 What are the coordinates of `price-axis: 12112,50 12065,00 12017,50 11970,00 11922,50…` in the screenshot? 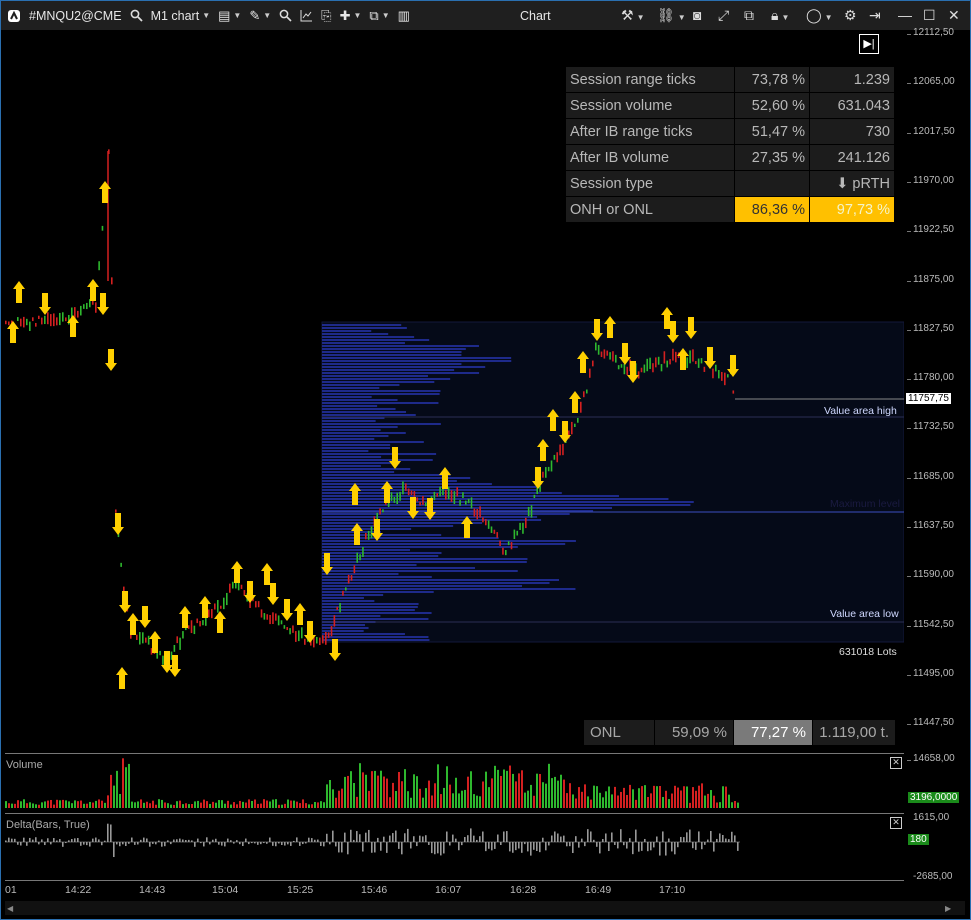 It's located at (937, 454).